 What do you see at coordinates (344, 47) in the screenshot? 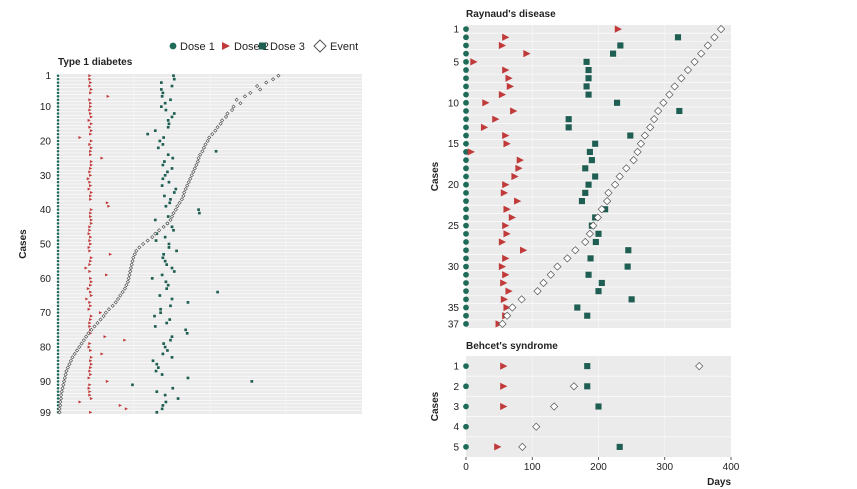
I see `legend-label-event: Event` at bounding box center [344, 47].